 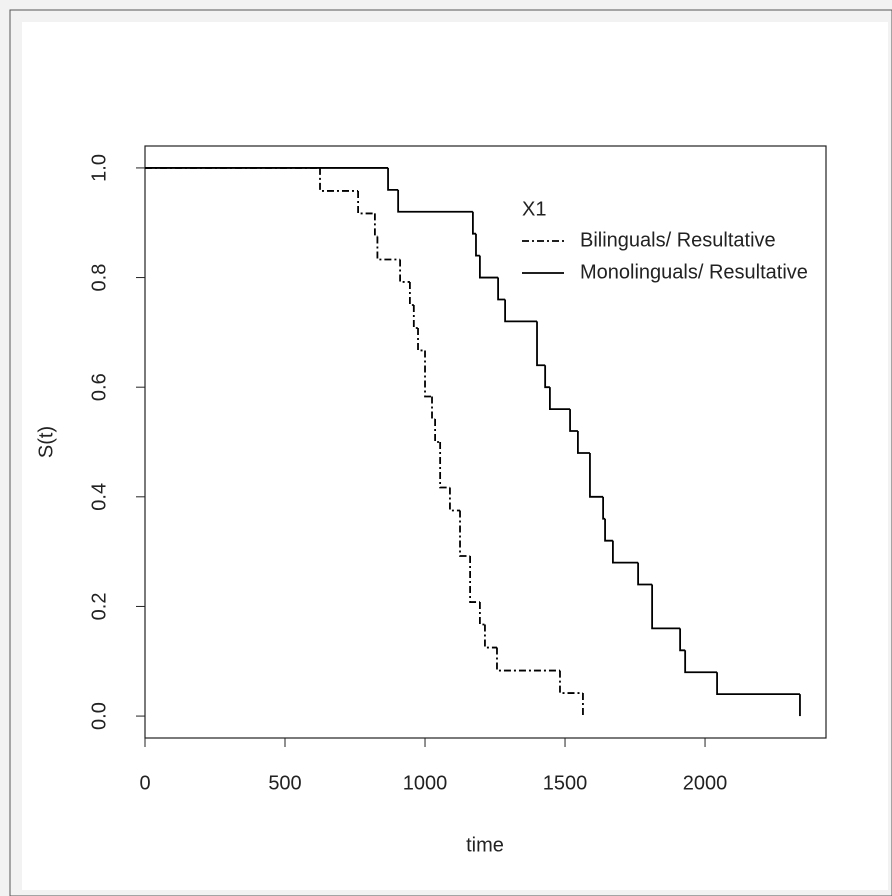 What do you see at coordinates (46, 442) in the screenshot?
I see `y-axis-label: S(t)` at bounding box center [46, 442].